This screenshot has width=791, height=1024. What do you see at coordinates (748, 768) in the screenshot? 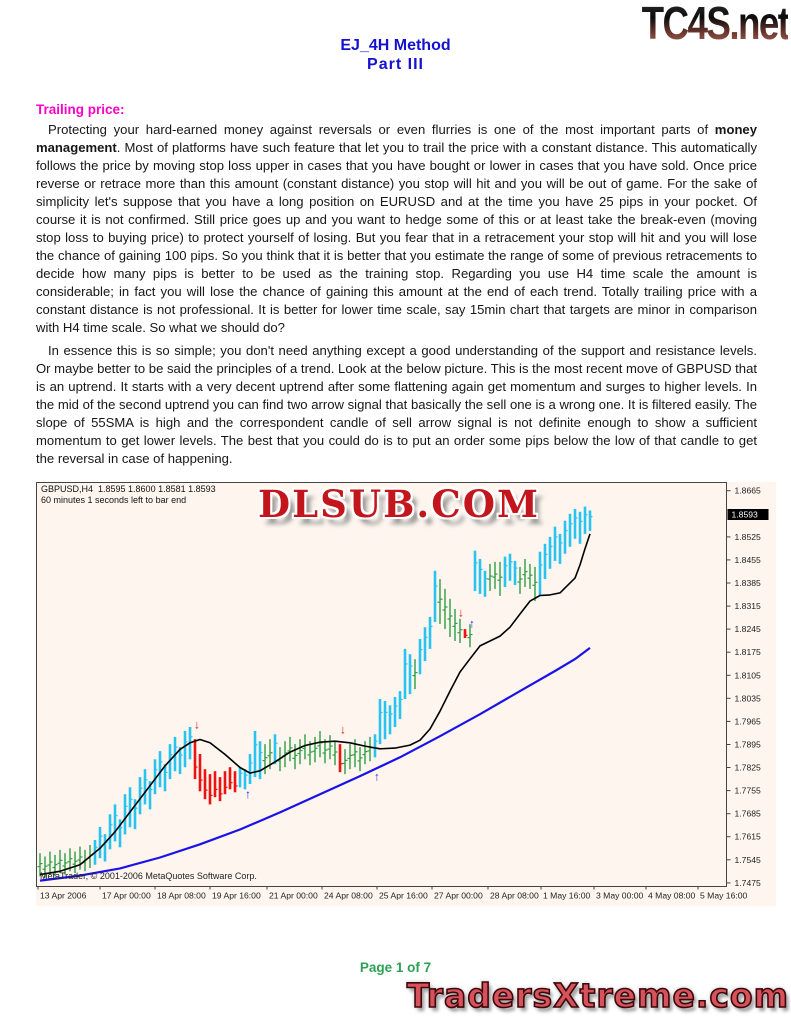
I see `svg-text: 1.7825` at bounding box center [748, 768].